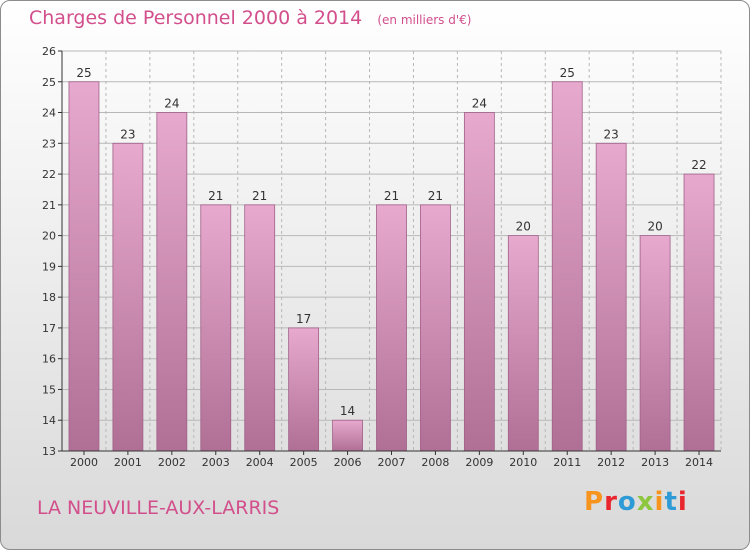  I want to click on x-tick-label: 2007, so click(392, 462).